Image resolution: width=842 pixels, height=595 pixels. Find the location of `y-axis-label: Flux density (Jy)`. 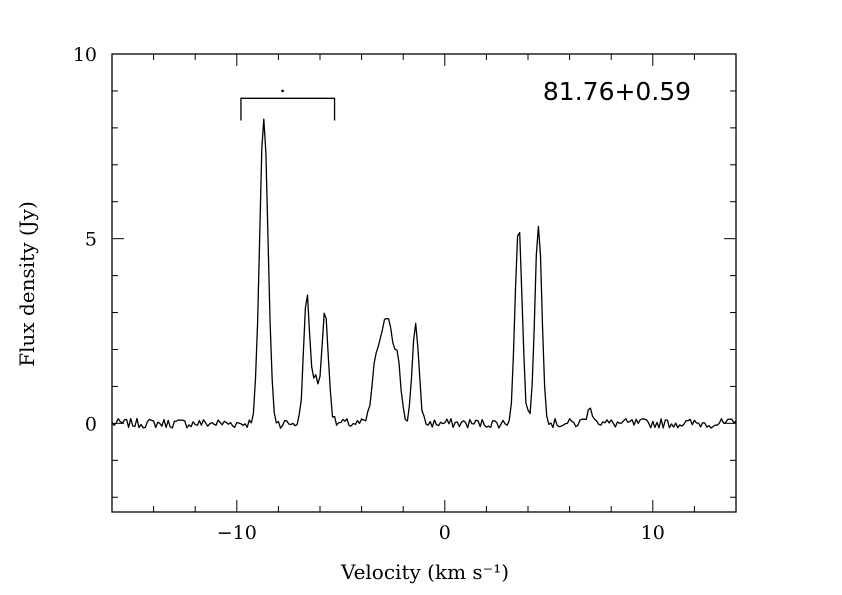

y-axis-label: Flux density (Jy) is located at coordinates (27, 284).